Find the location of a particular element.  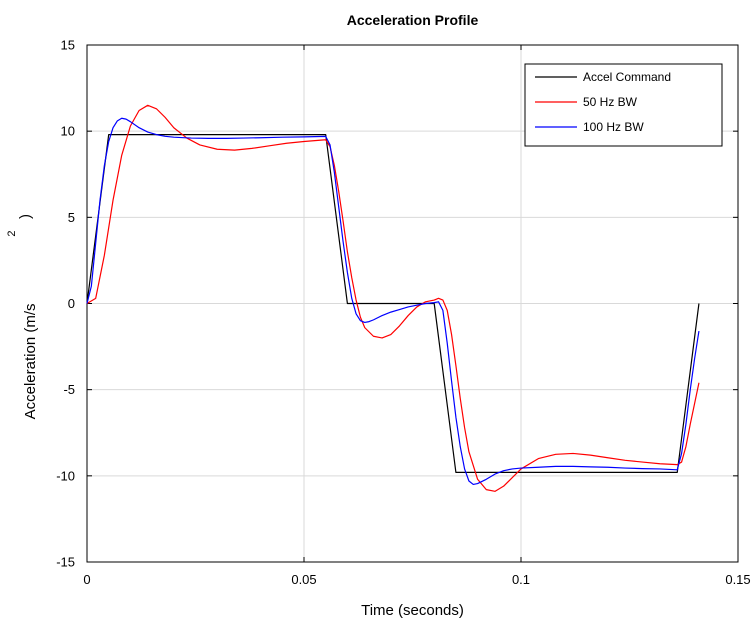

legend-label-accel-command: Accel Command is located at coordinates (627, 77).